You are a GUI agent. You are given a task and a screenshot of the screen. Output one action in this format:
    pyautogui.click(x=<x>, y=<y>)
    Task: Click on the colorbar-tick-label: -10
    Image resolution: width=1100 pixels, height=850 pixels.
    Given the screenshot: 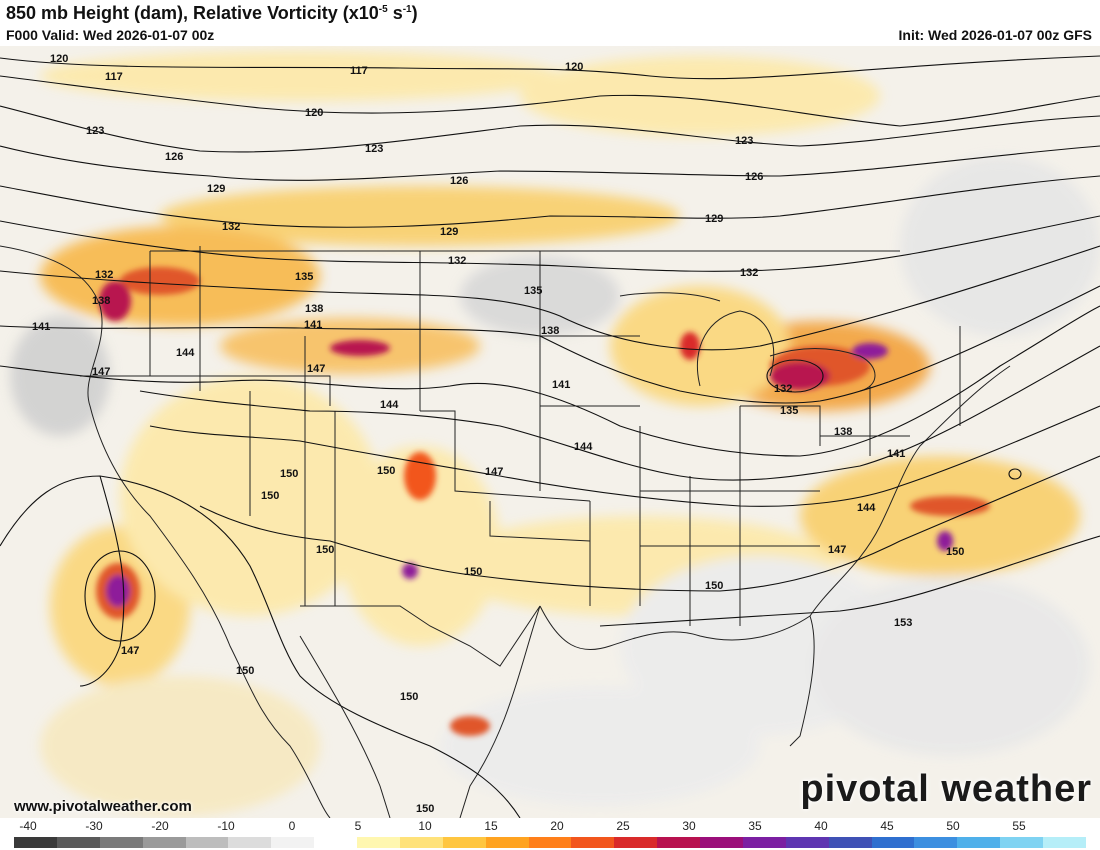 What is the action you would take?
    pyautogui.click(x=226, y=826)
    